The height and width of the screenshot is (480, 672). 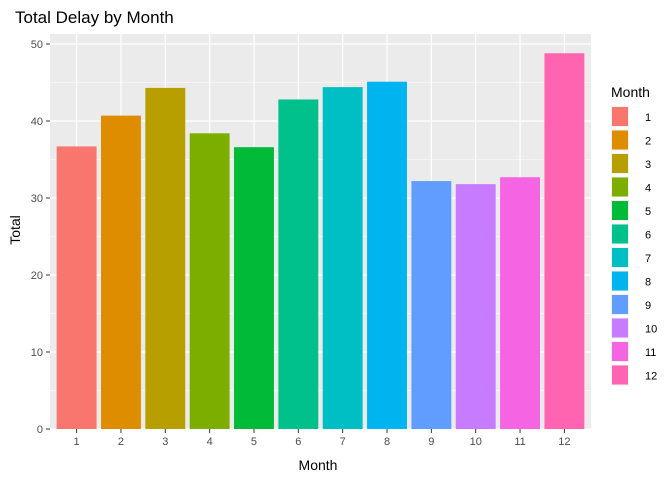 I want to click on legend-label: 11, so click(x=650, y=353).